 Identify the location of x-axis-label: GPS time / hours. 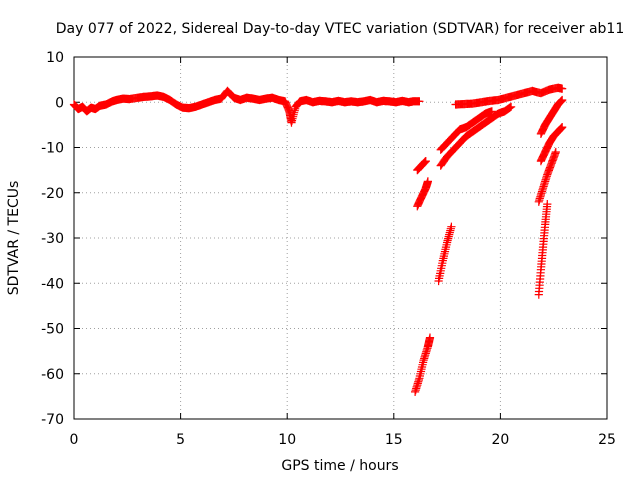
(339, 466).